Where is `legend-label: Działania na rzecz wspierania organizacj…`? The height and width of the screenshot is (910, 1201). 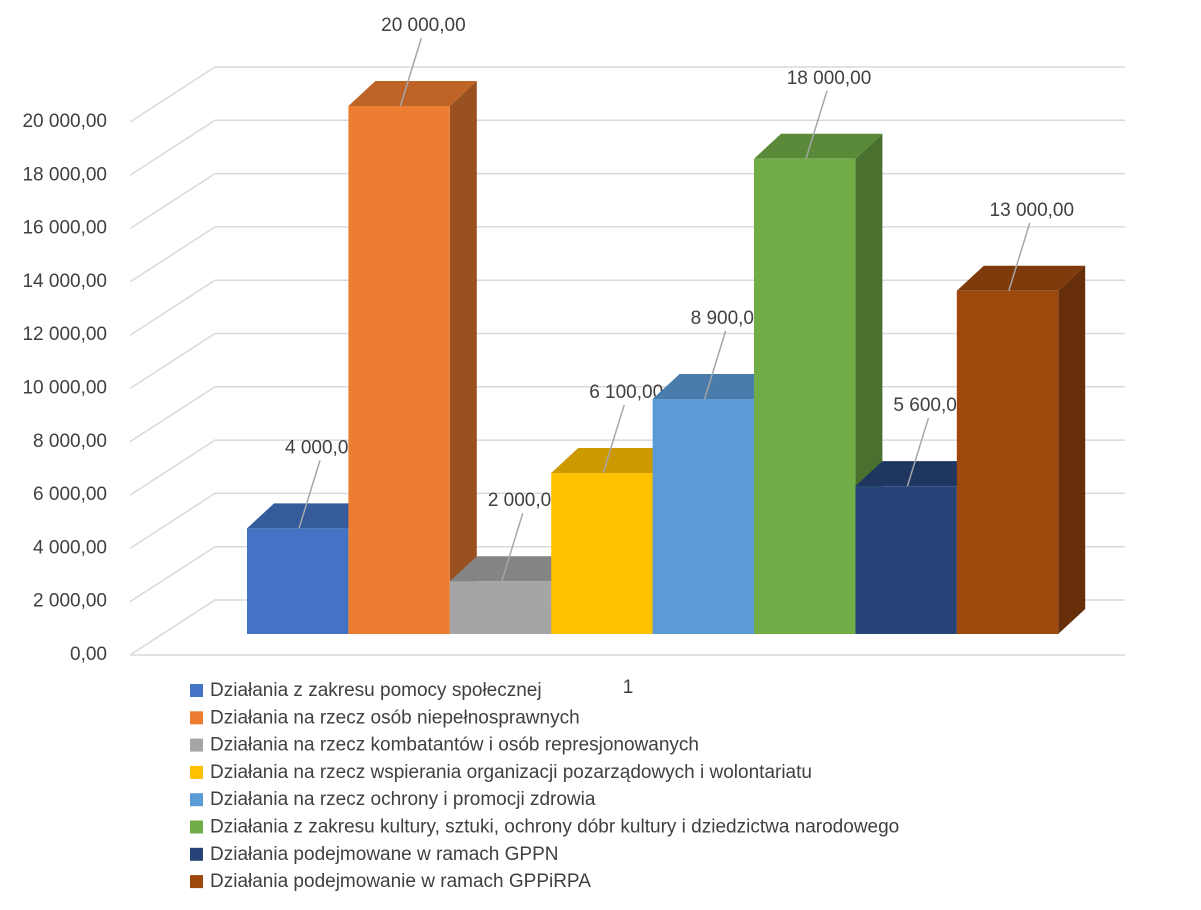 legend-label: Działania na rzecz wspierania organizacj… is located at coordinates (511, 772).